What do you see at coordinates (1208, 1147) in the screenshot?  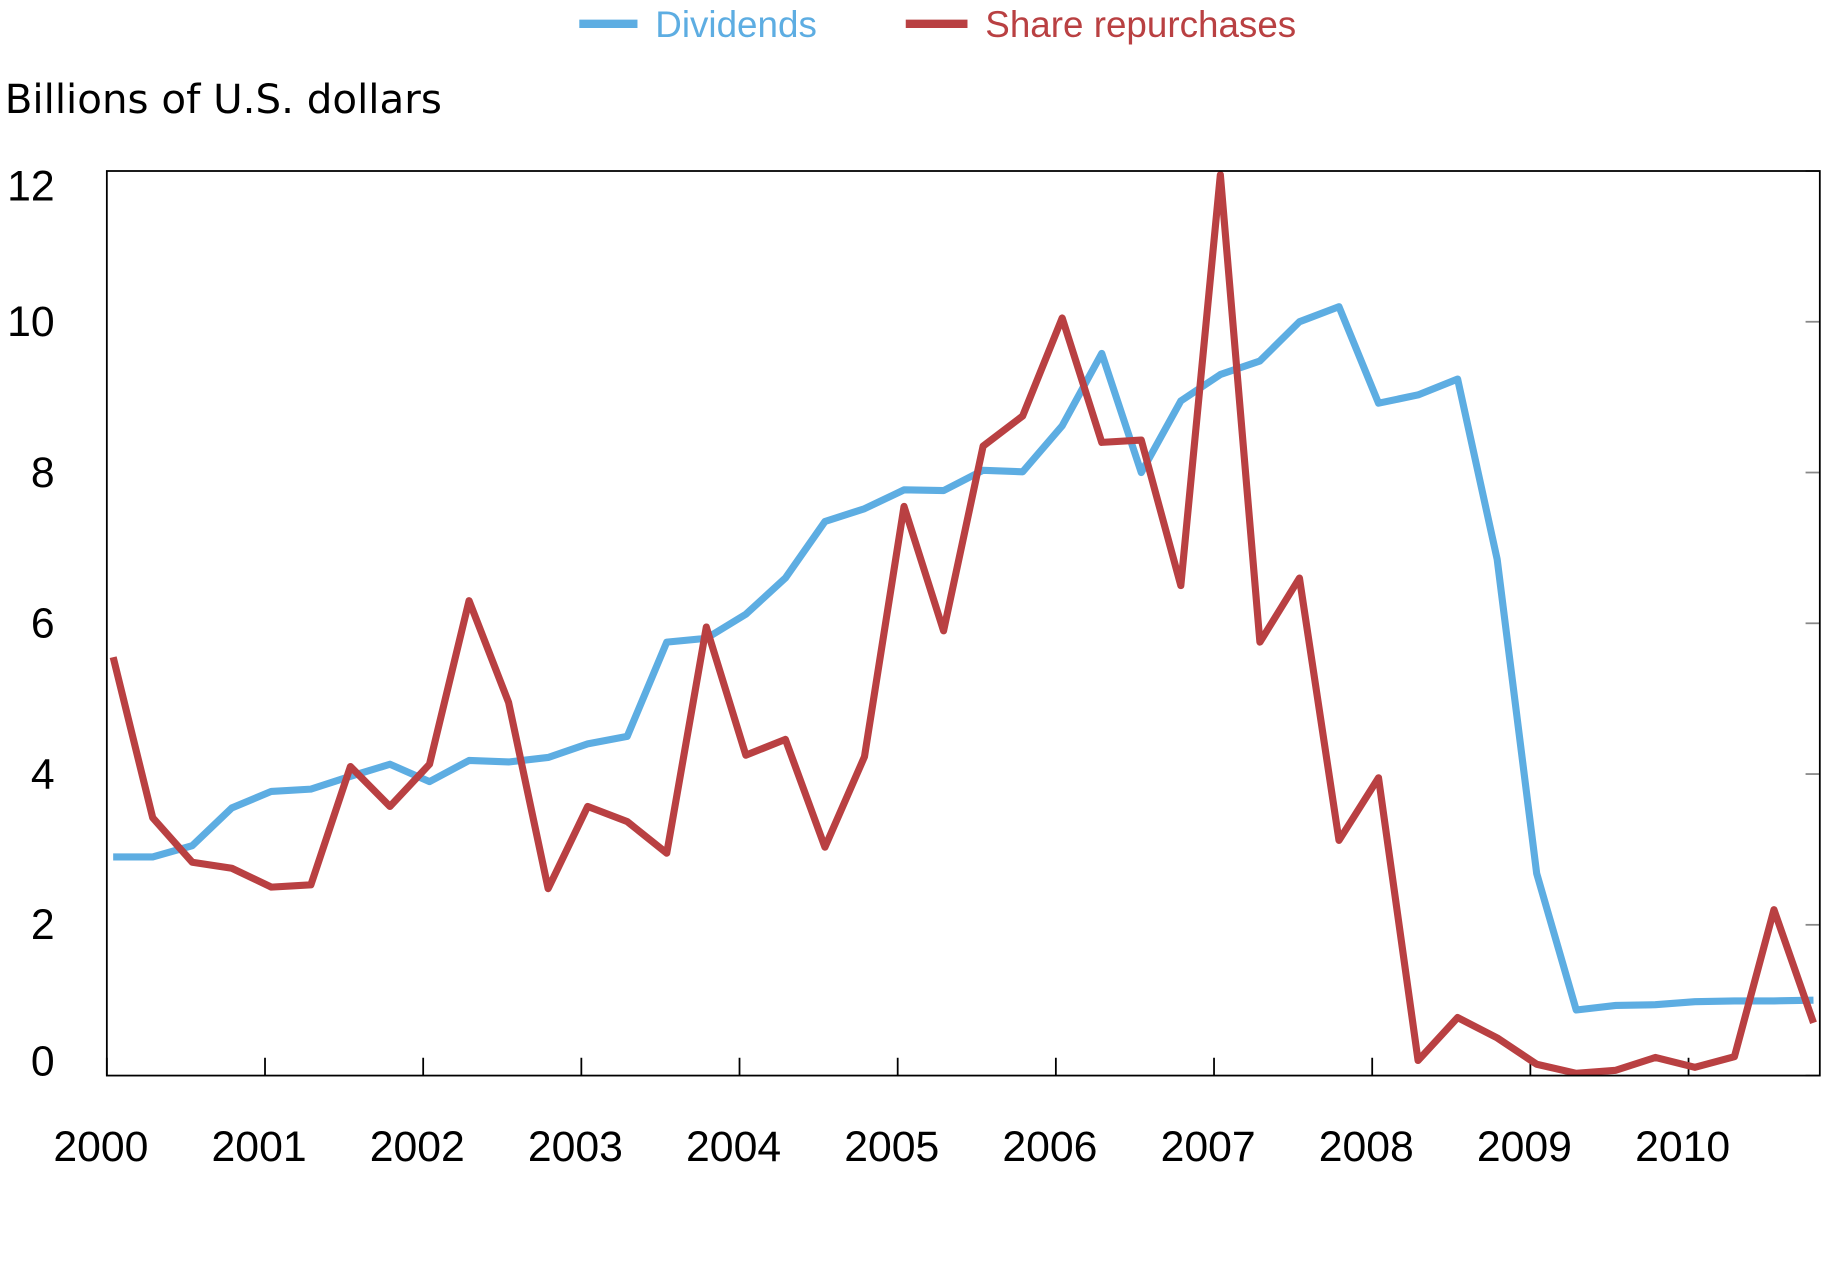 I see `x-tick-label: 2007` at bounding box center [1208, 1147].